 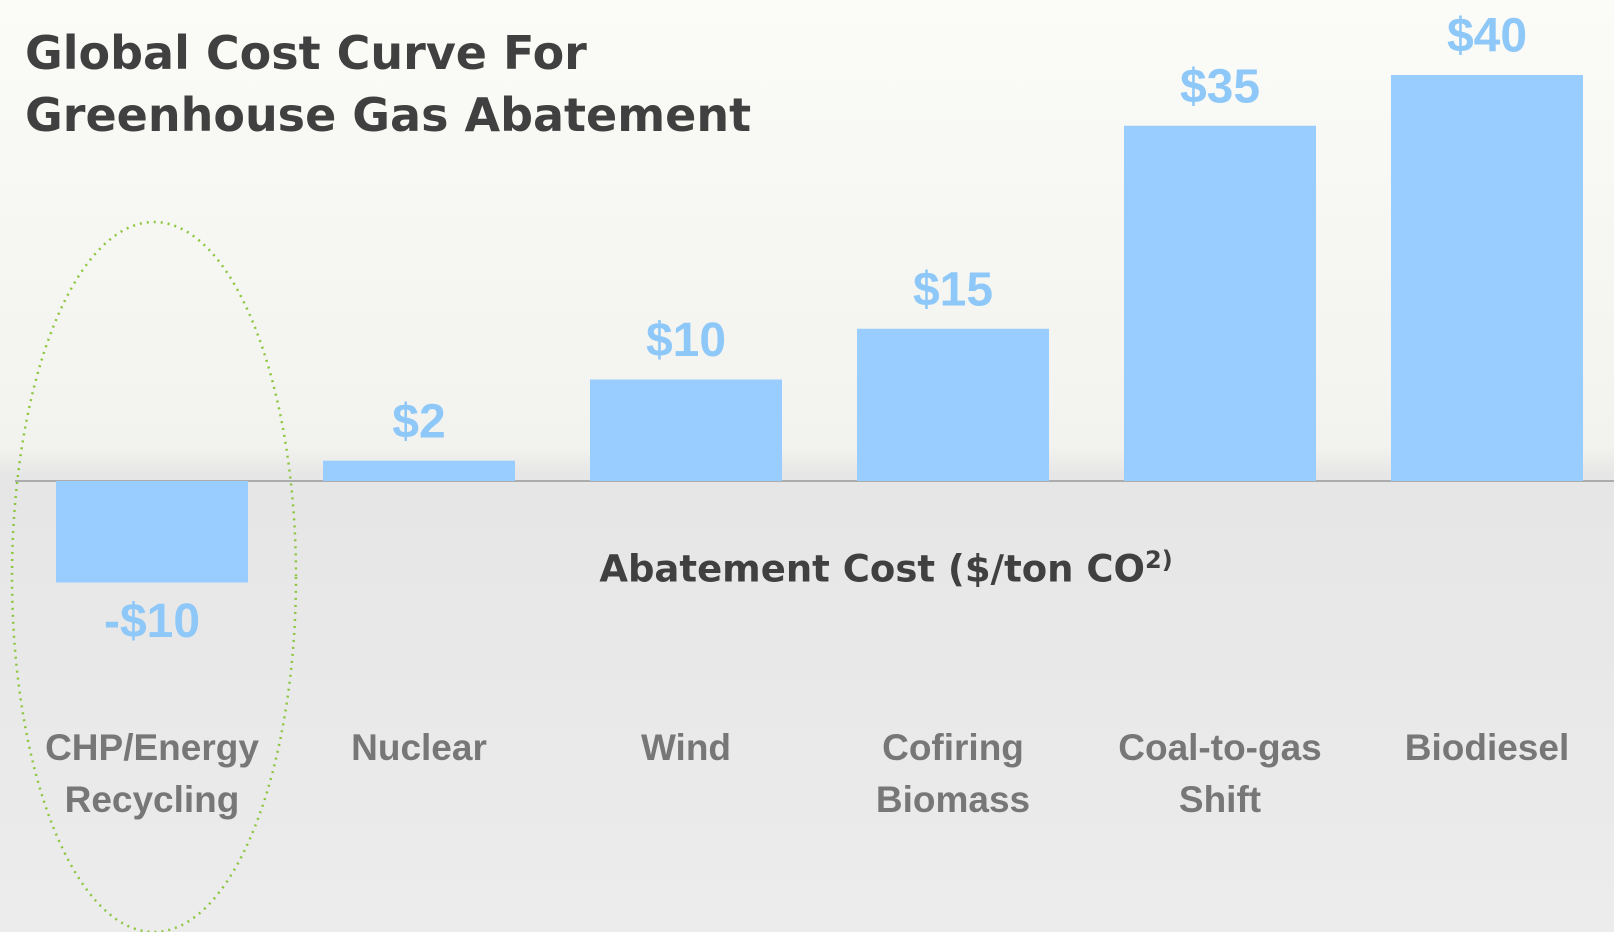 What do you see at coordinates (1220, 773) in the screenshot?
I see `x-tick-label: Coal-to-gas Shift` at bounding box center [1220, 773].